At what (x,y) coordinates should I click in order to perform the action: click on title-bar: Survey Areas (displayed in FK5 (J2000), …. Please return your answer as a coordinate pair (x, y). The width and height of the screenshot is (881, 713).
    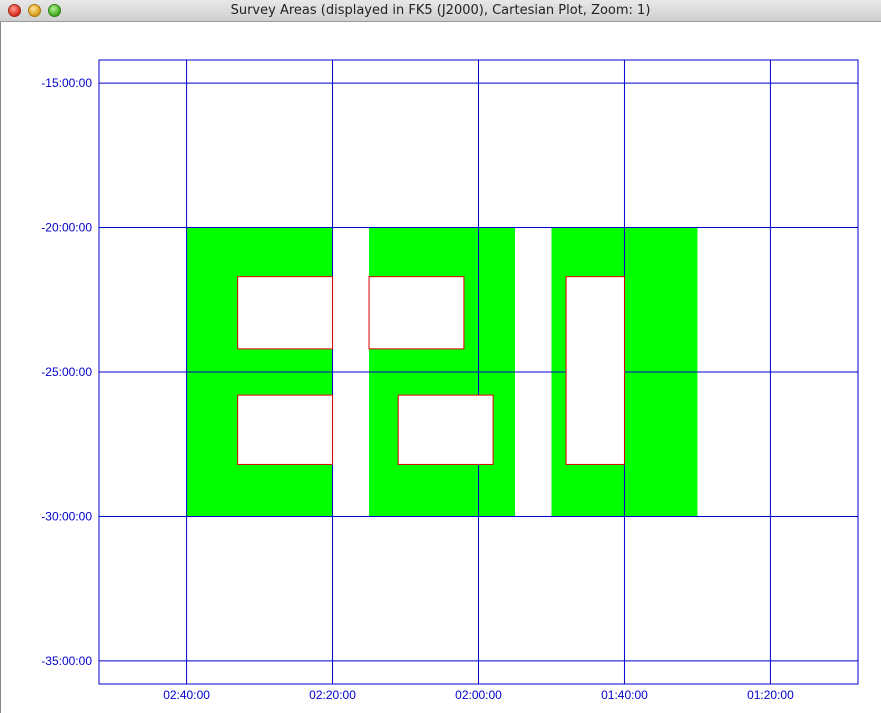
    Looking at the image, I should click on (440, 11).